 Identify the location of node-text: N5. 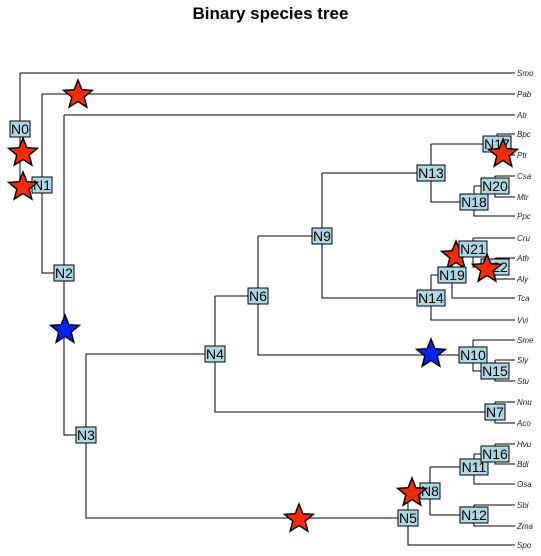
(408, 518).